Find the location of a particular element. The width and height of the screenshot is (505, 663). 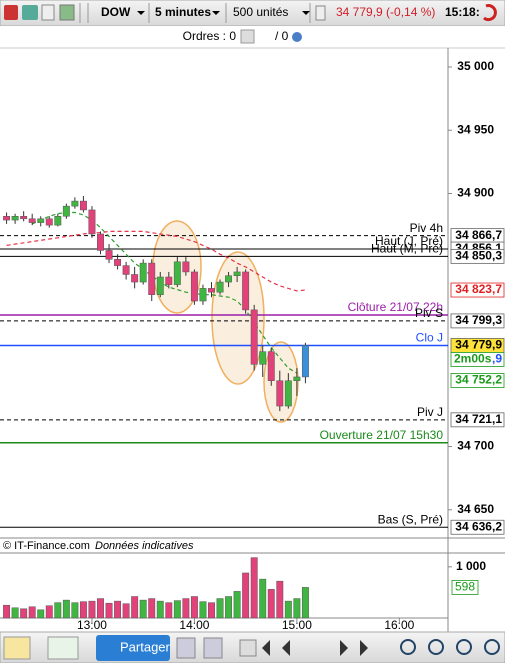

units: 500 unités is located at coordinates (260, 12).